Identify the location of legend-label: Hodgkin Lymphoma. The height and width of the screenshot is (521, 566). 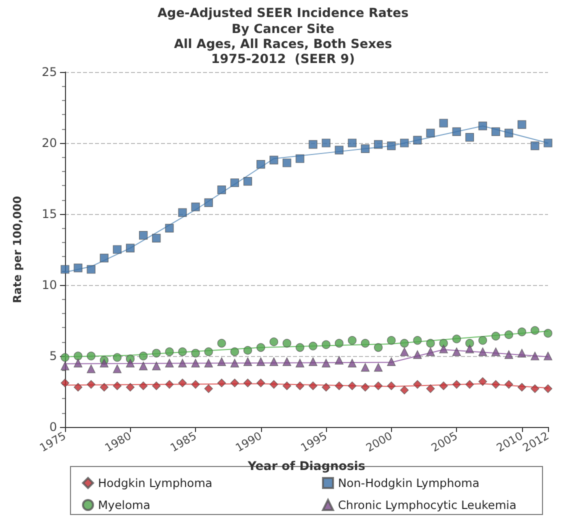
(155, 483).